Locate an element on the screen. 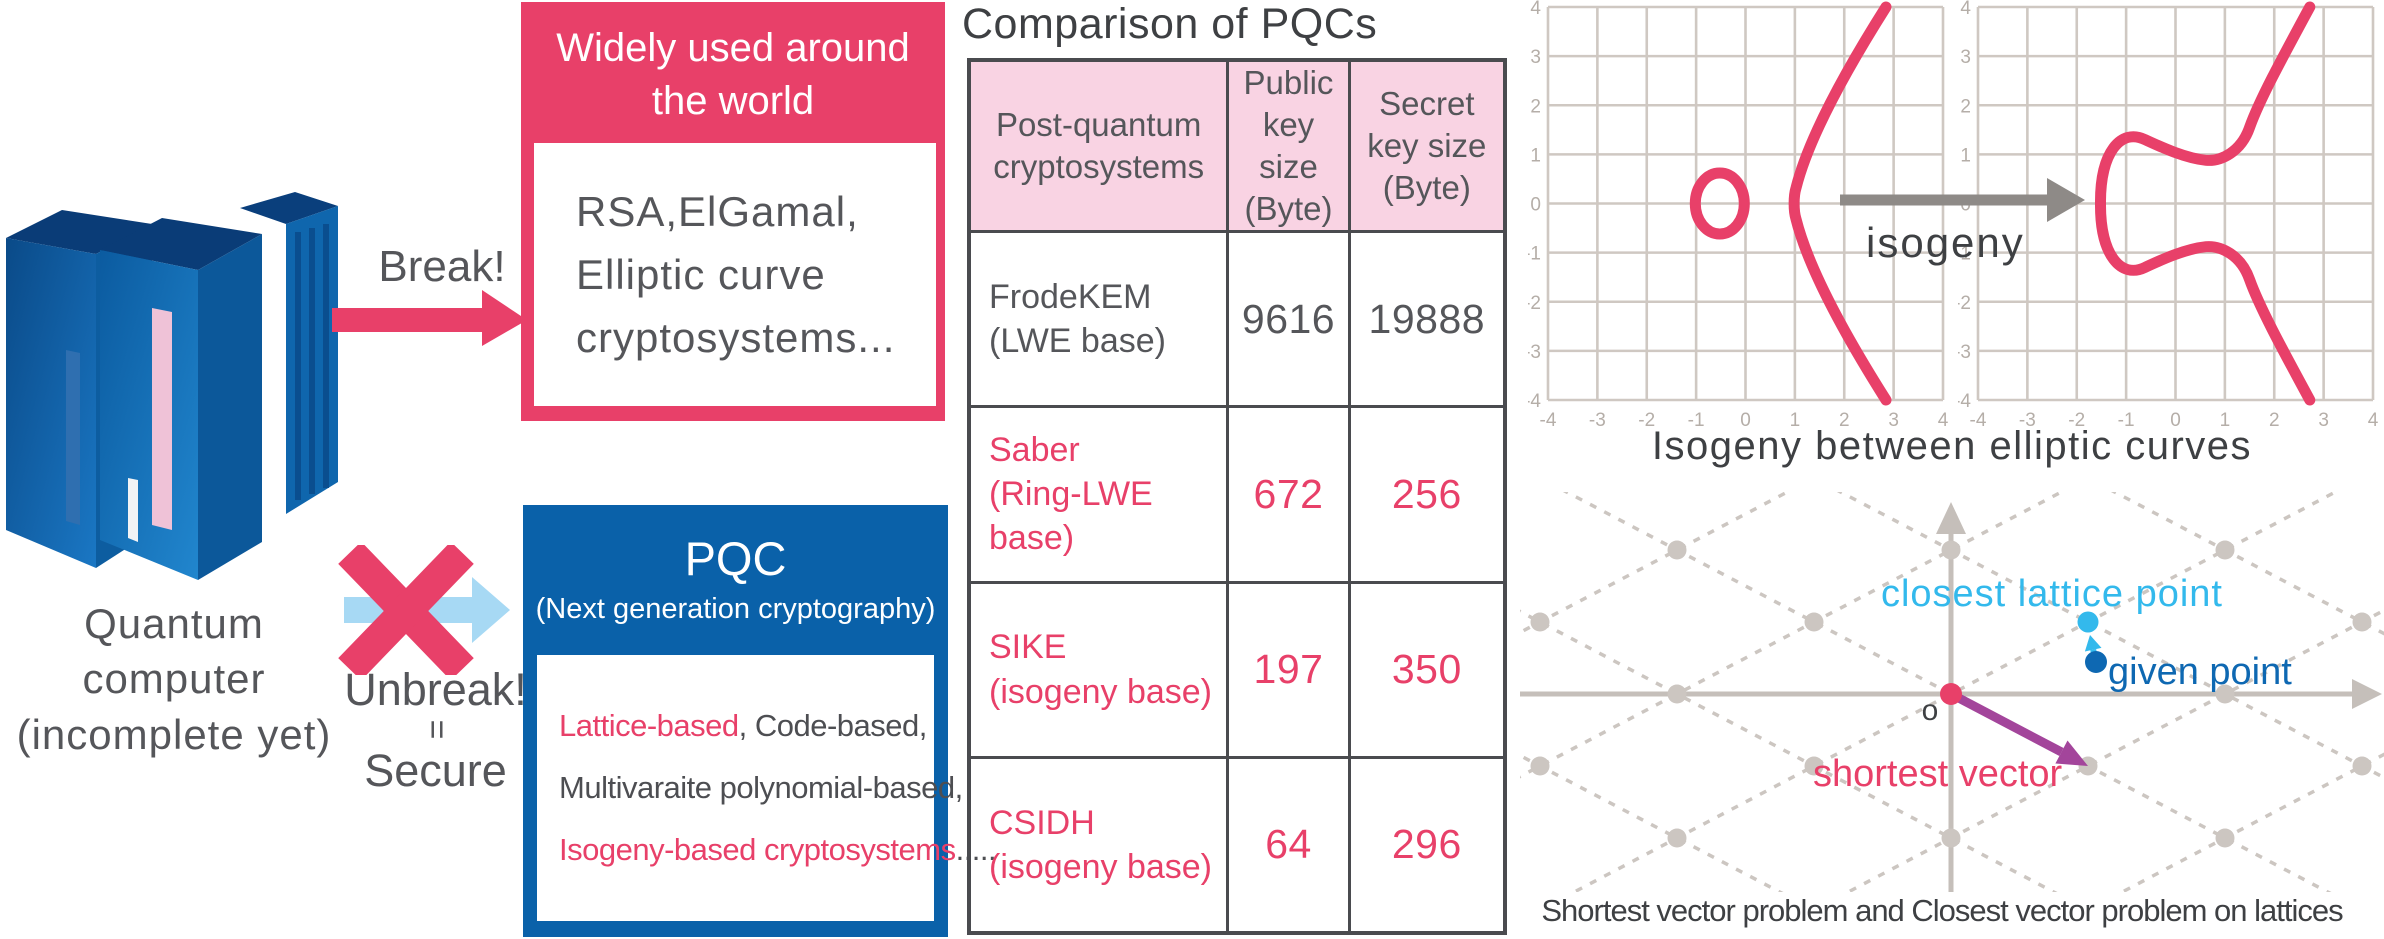 This screenshot has height=939, width=2384. widely-used-title: Widely used around the world is located at coordinates (733, 75).